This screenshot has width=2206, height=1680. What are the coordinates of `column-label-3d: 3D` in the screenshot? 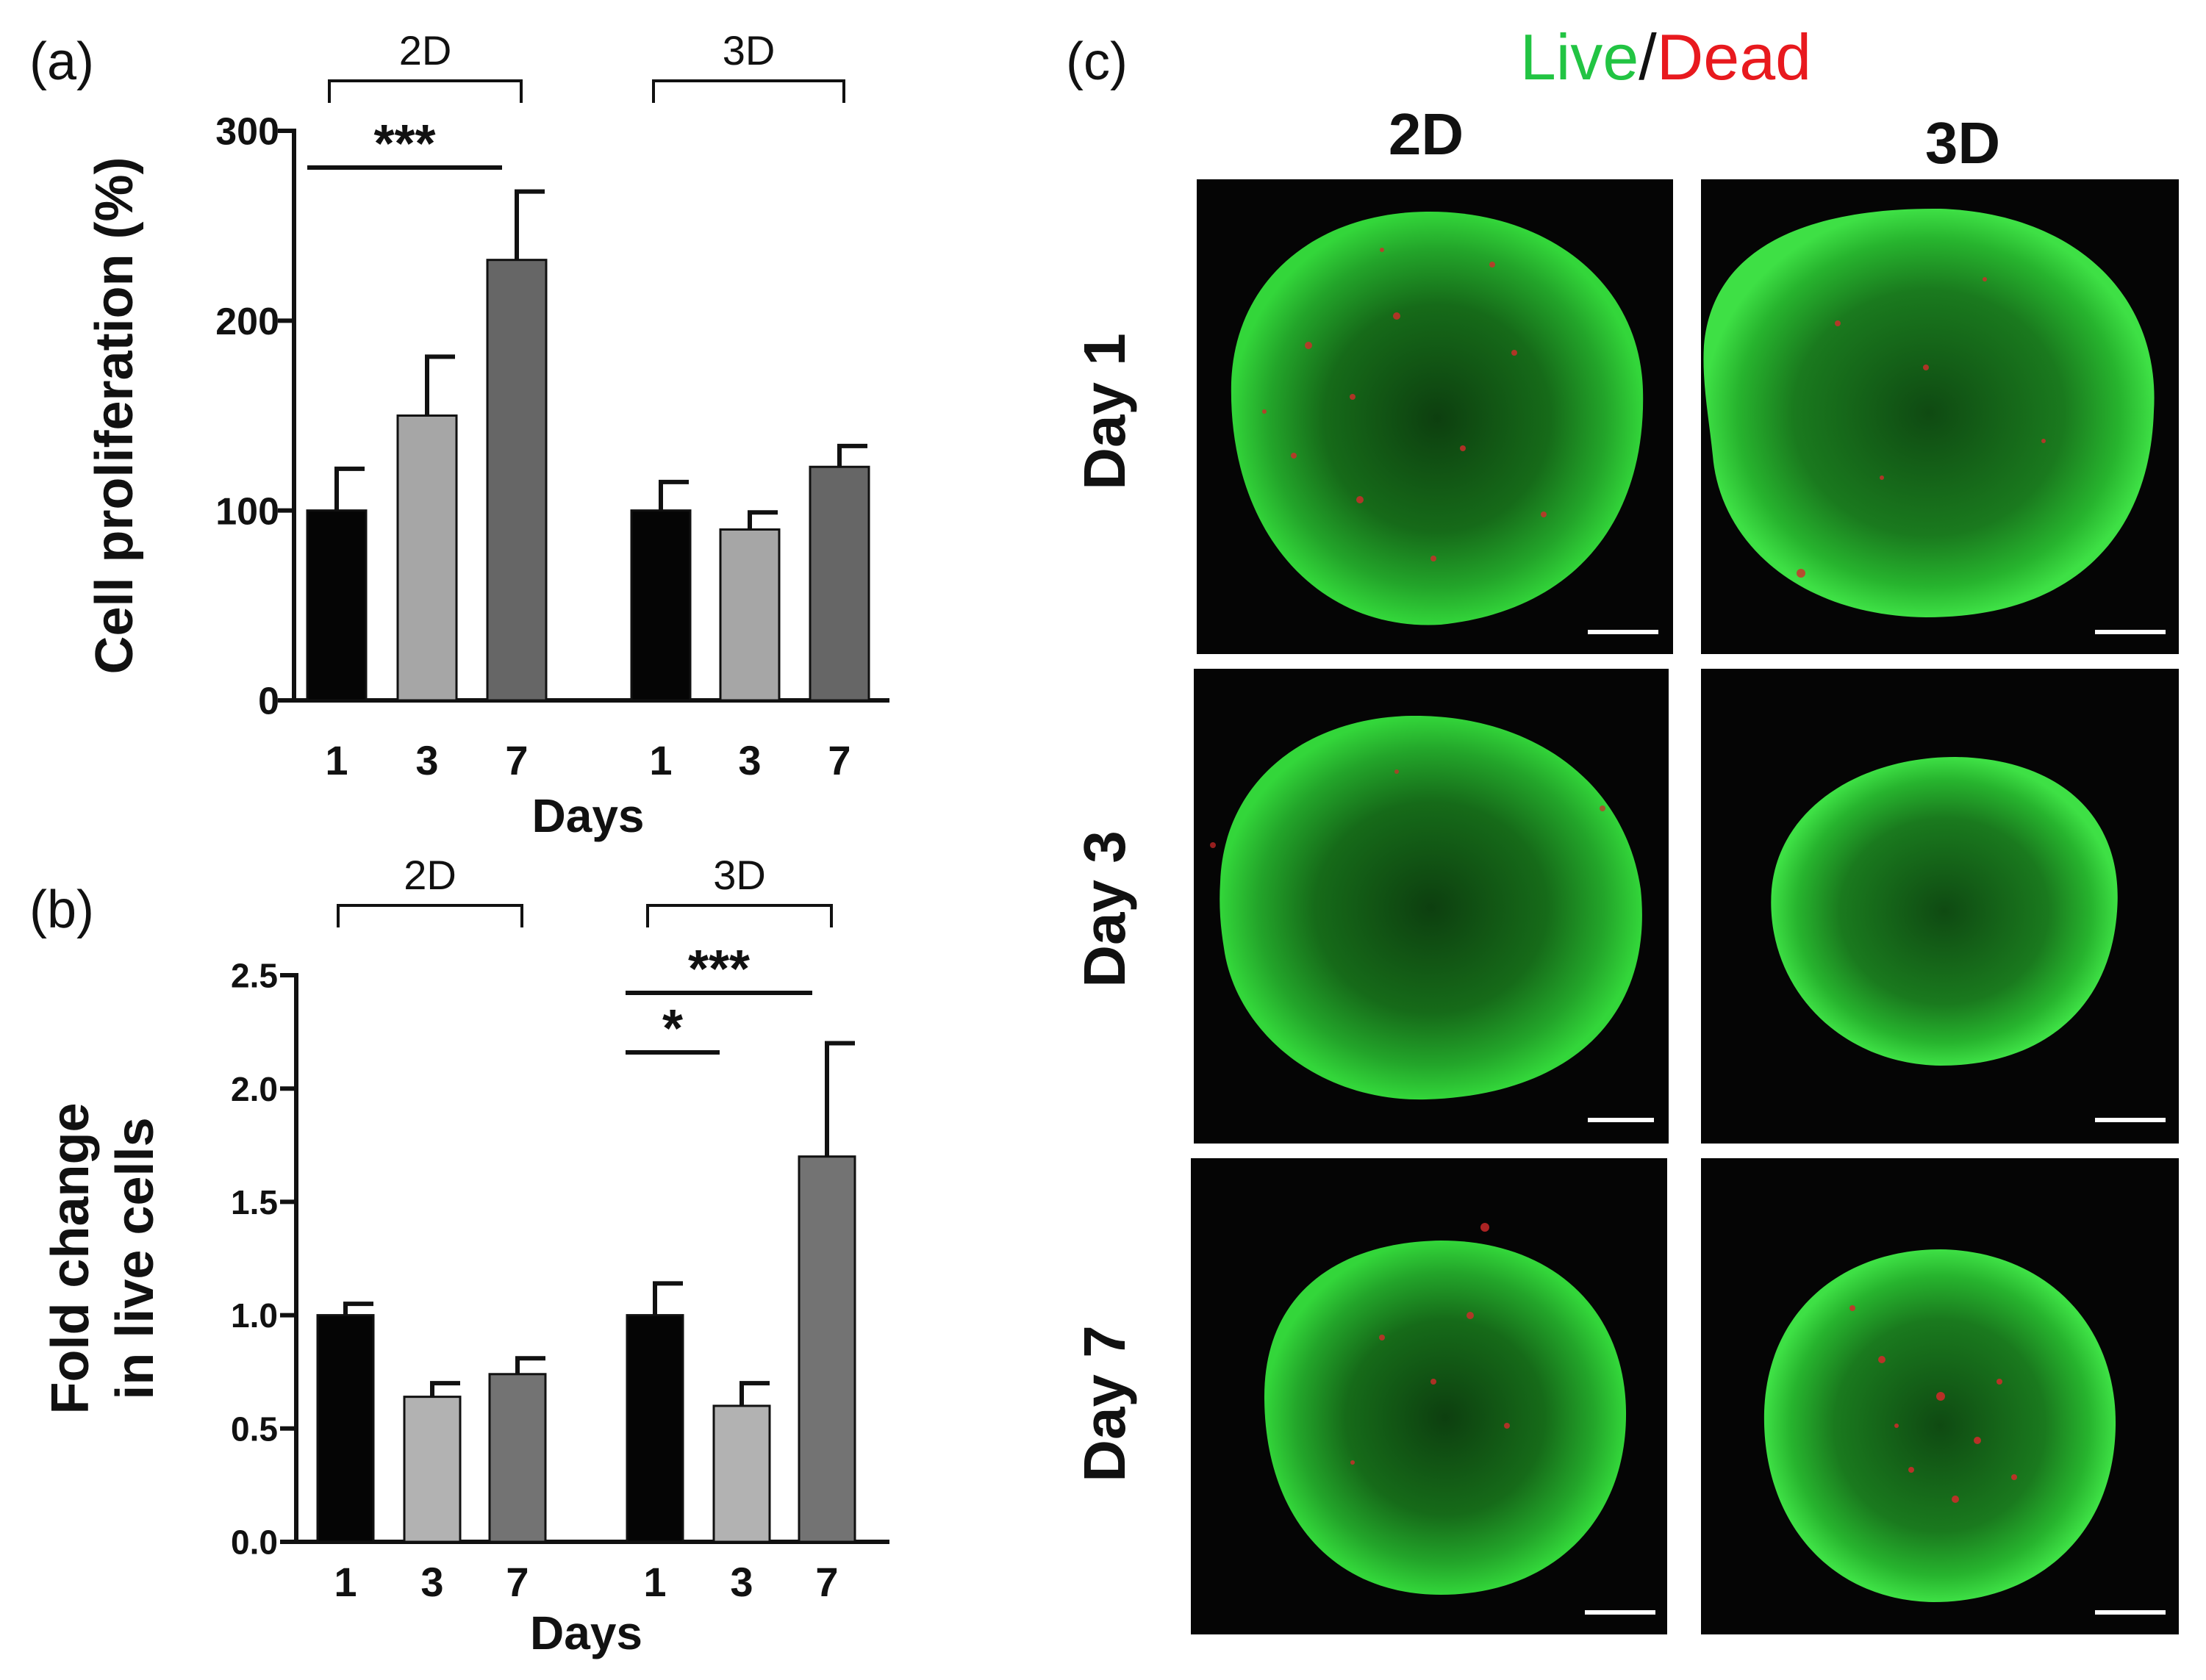 It's located at (1962, 143).